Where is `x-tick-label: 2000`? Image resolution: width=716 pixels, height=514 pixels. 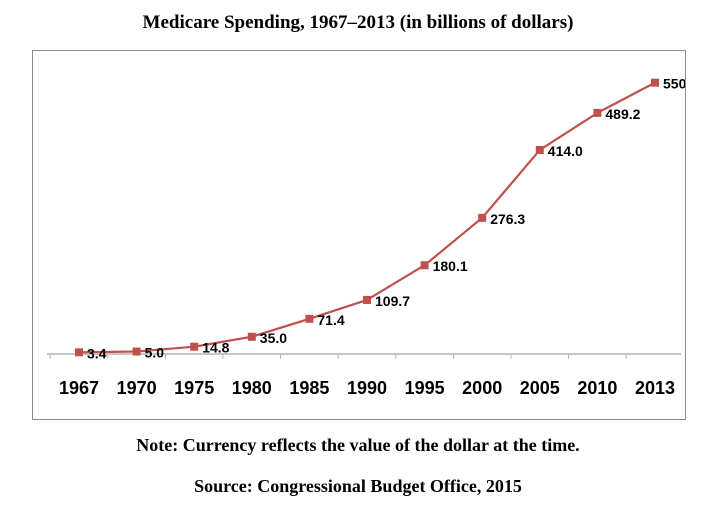 x-tick-label: 2000 is located at coordinates (482, 388).